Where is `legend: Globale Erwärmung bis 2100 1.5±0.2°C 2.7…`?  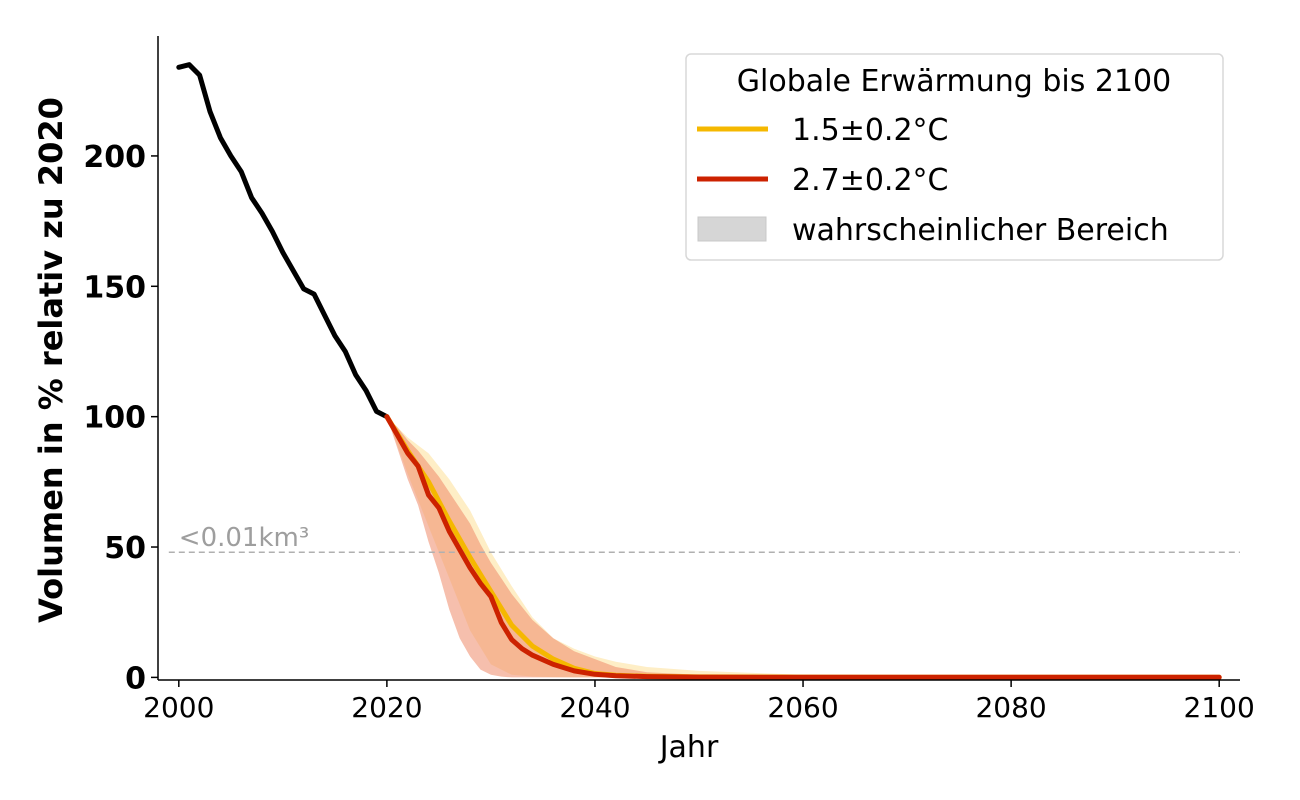
legend: Globale Erwärmung bis 2100 1.5±0.2°C 2.7… is located at coordinates (954, 157).